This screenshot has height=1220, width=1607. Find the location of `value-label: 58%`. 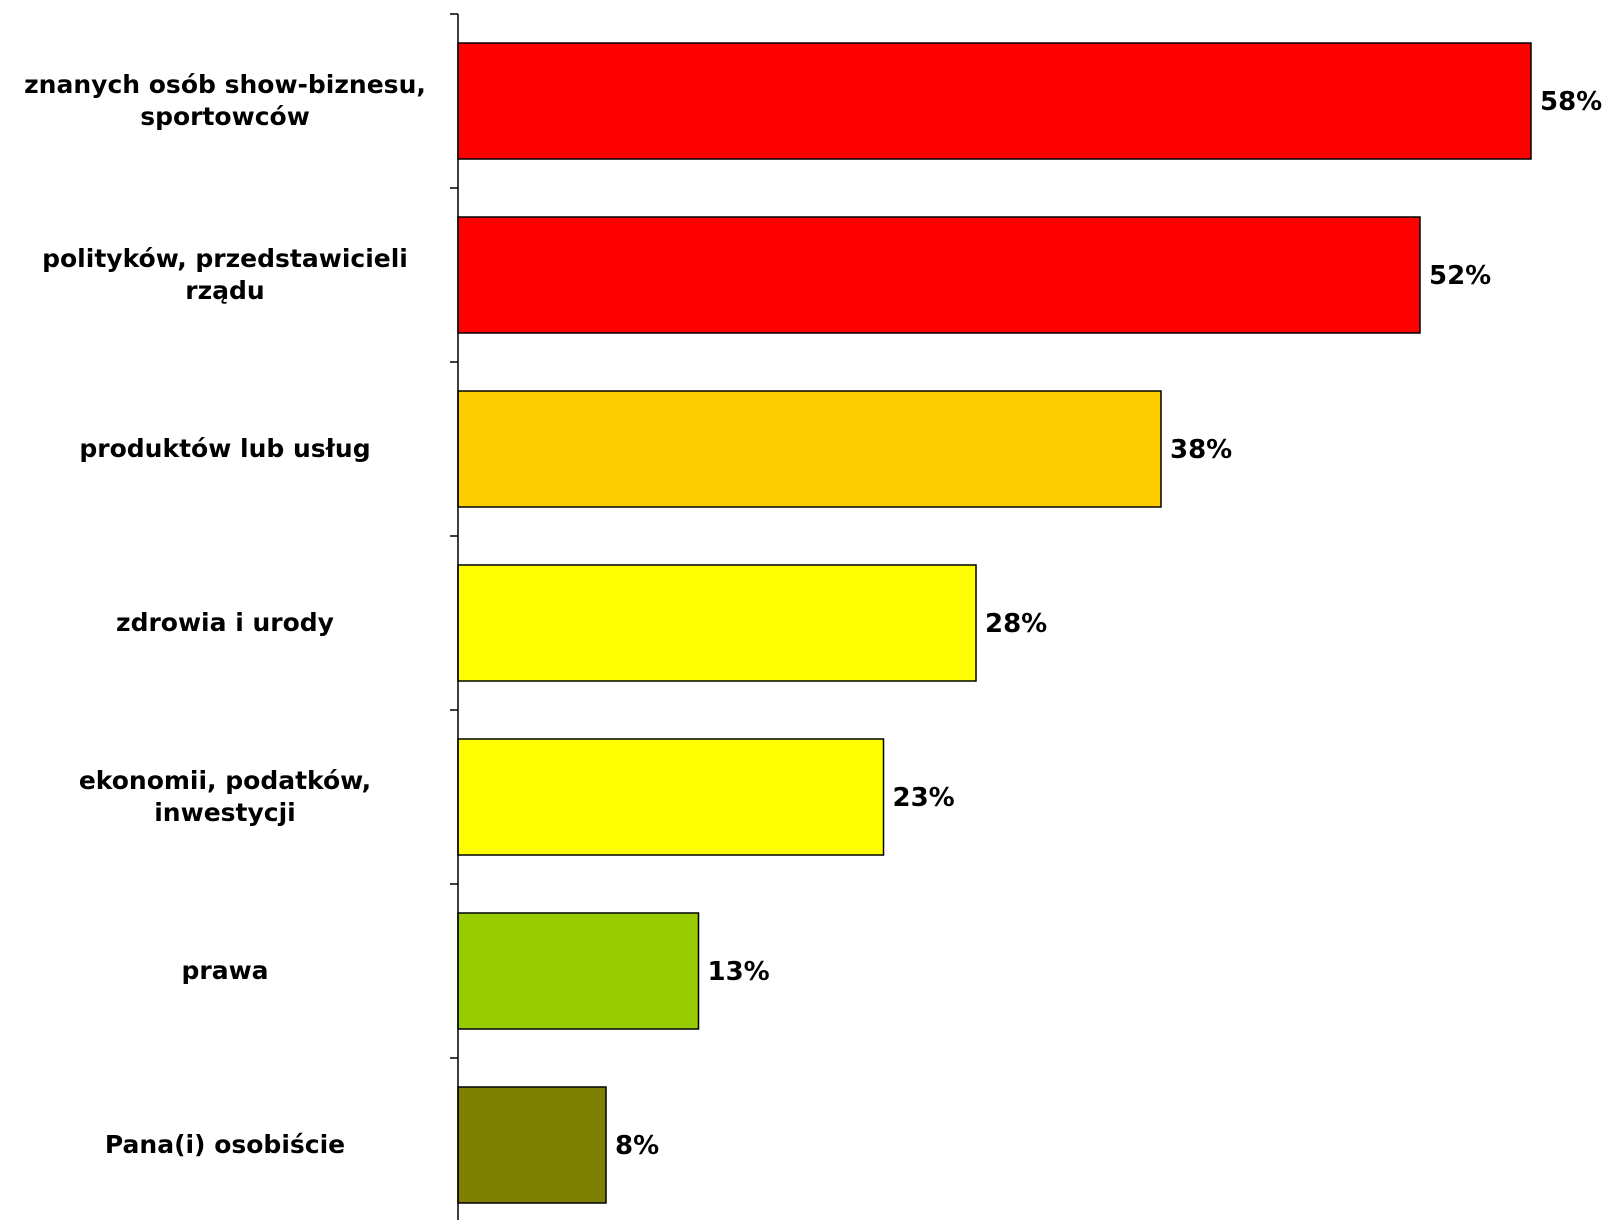

value-label: 58% is located at coordinates (1571, 102).